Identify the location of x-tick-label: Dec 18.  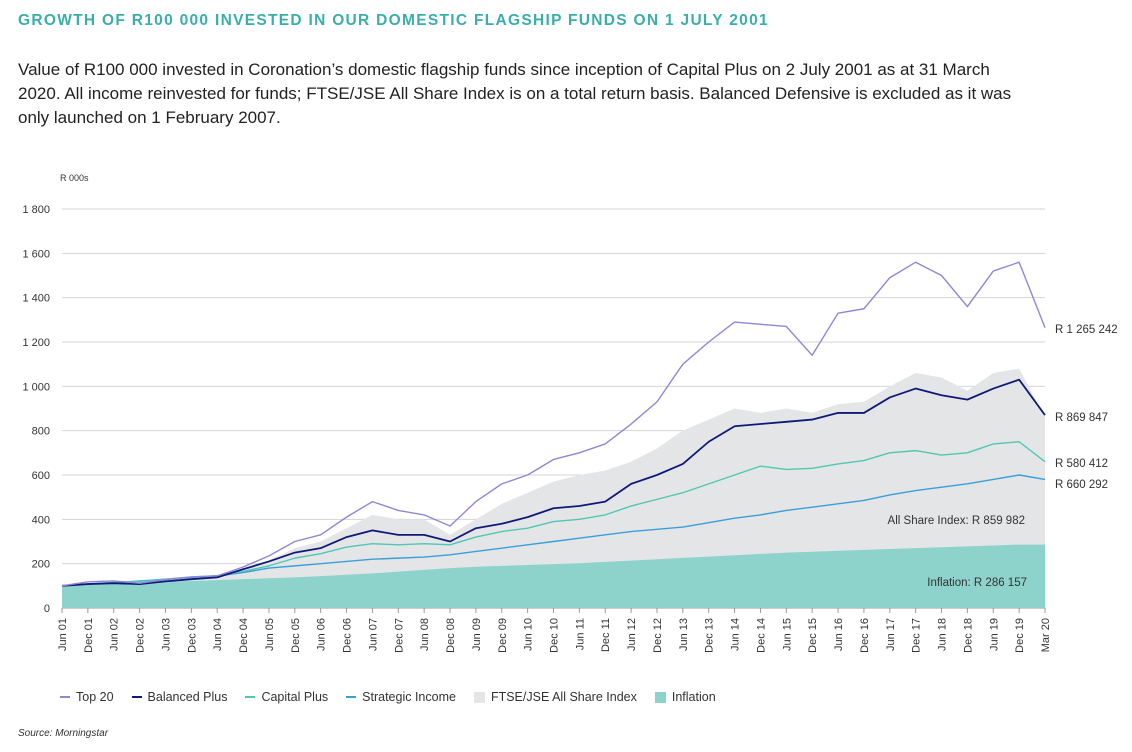
(968, 635).